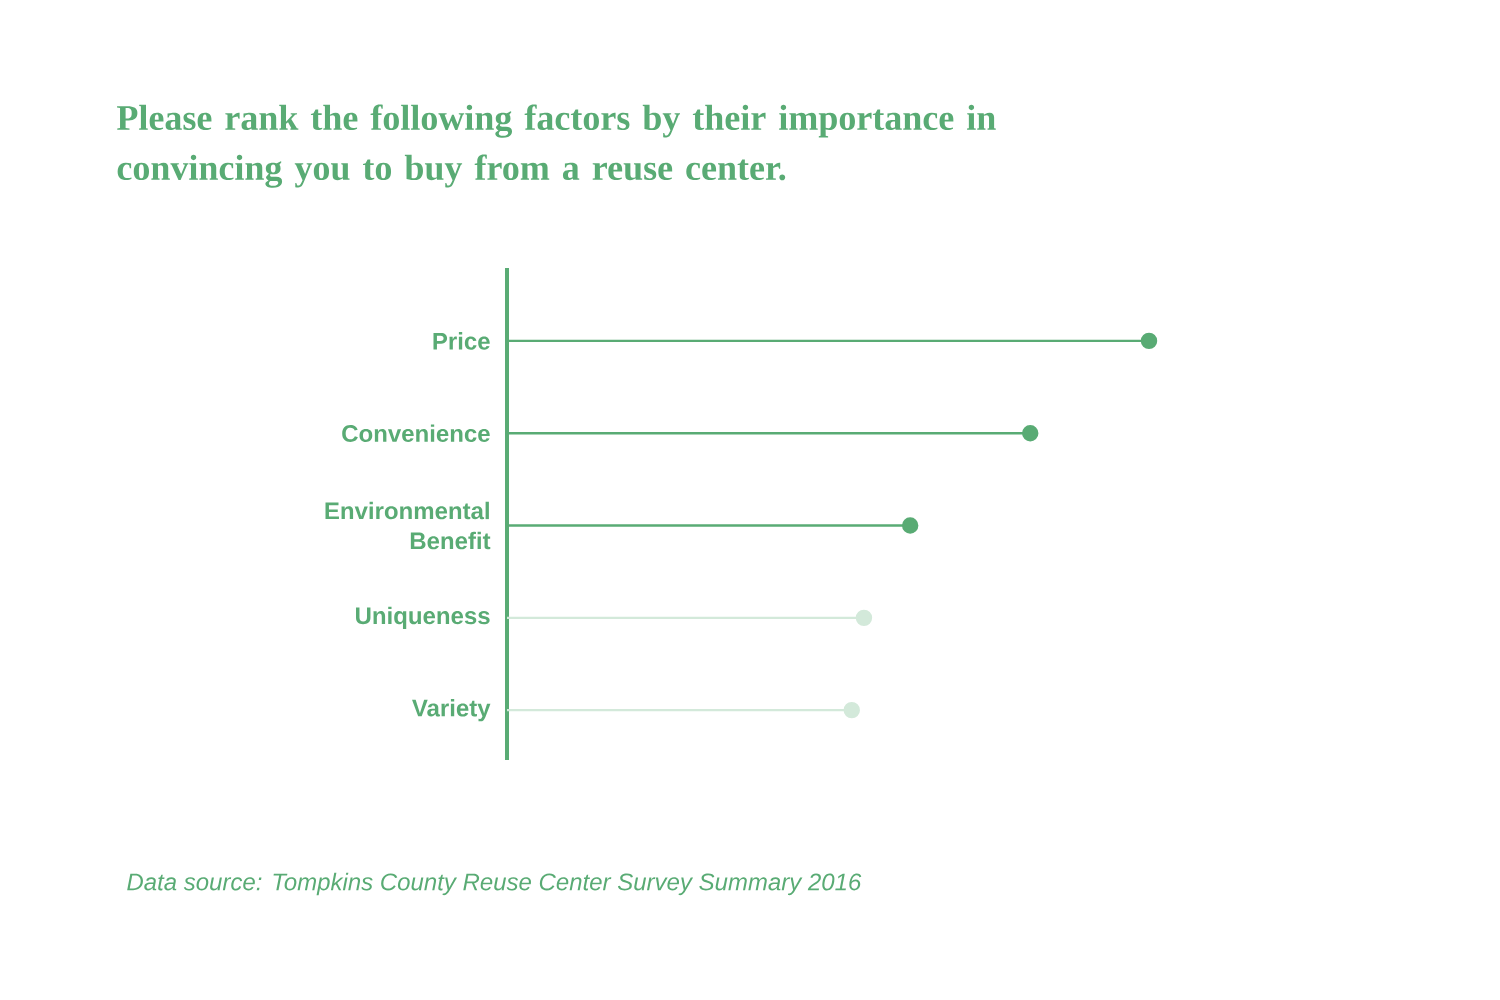 The width and height of the screenshot is (1500, 1000). What do you see at coordinates (408, 525) in the screenshot?
I see `y-tick-label: Environmental Benefit` at bounding box center [408, 525].